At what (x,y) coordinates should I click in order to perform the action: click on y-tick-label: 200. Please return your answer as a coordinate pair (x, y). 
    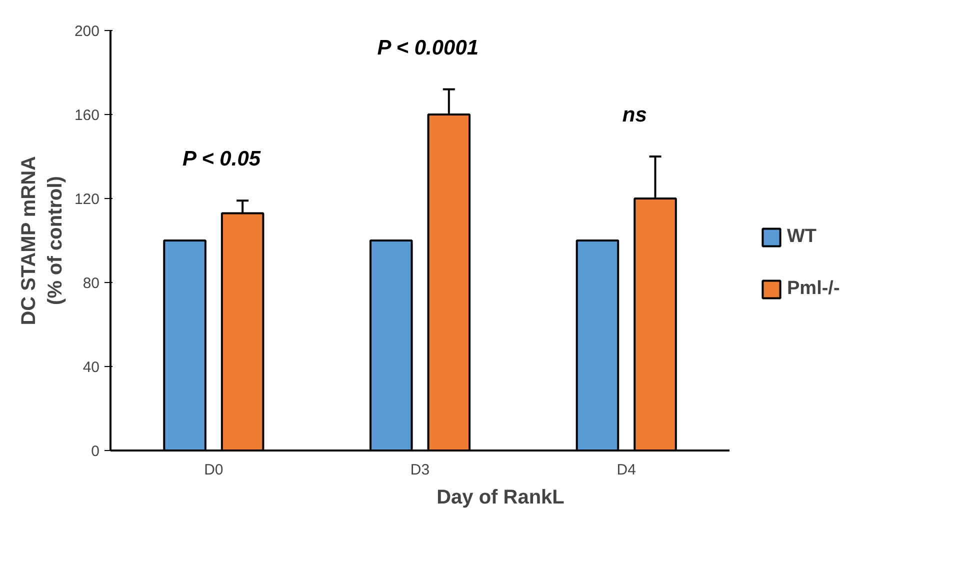
    Looking at the image, I should click on (87, 31).